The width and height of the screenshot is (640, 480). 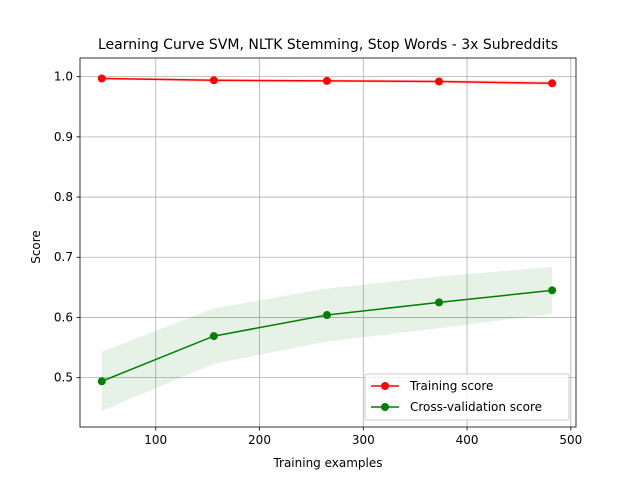 I want to click on y-tick-label: 0.7, so click(x=63, y=257).